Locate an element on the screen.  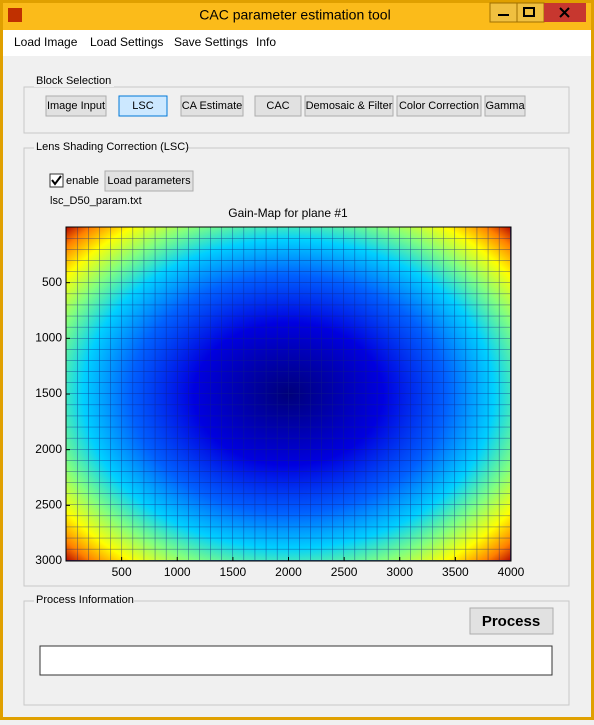
menu-item: Load Image is located at coordinates (46, 42).